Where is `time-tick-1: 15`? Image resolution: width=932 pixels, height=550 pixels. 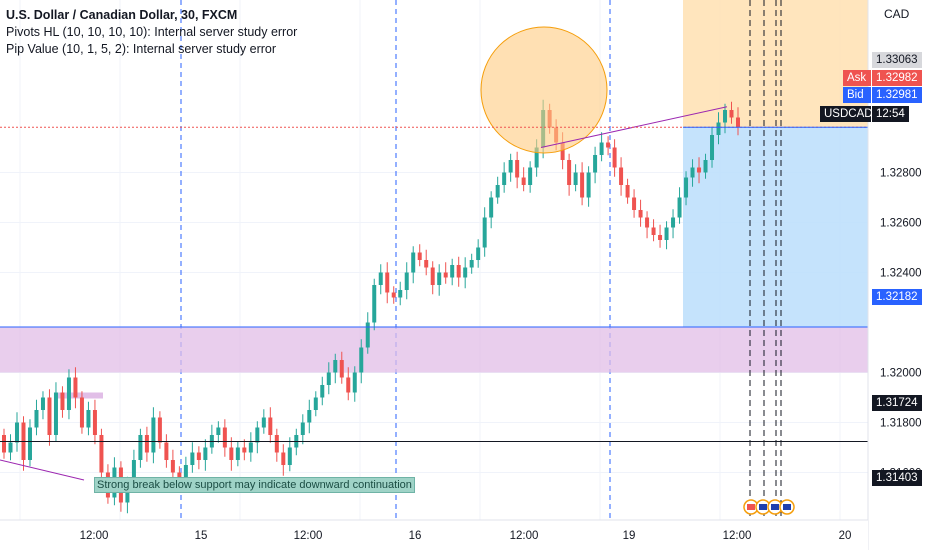 time-tick-1: 15 is located at coordinates (201, 536).